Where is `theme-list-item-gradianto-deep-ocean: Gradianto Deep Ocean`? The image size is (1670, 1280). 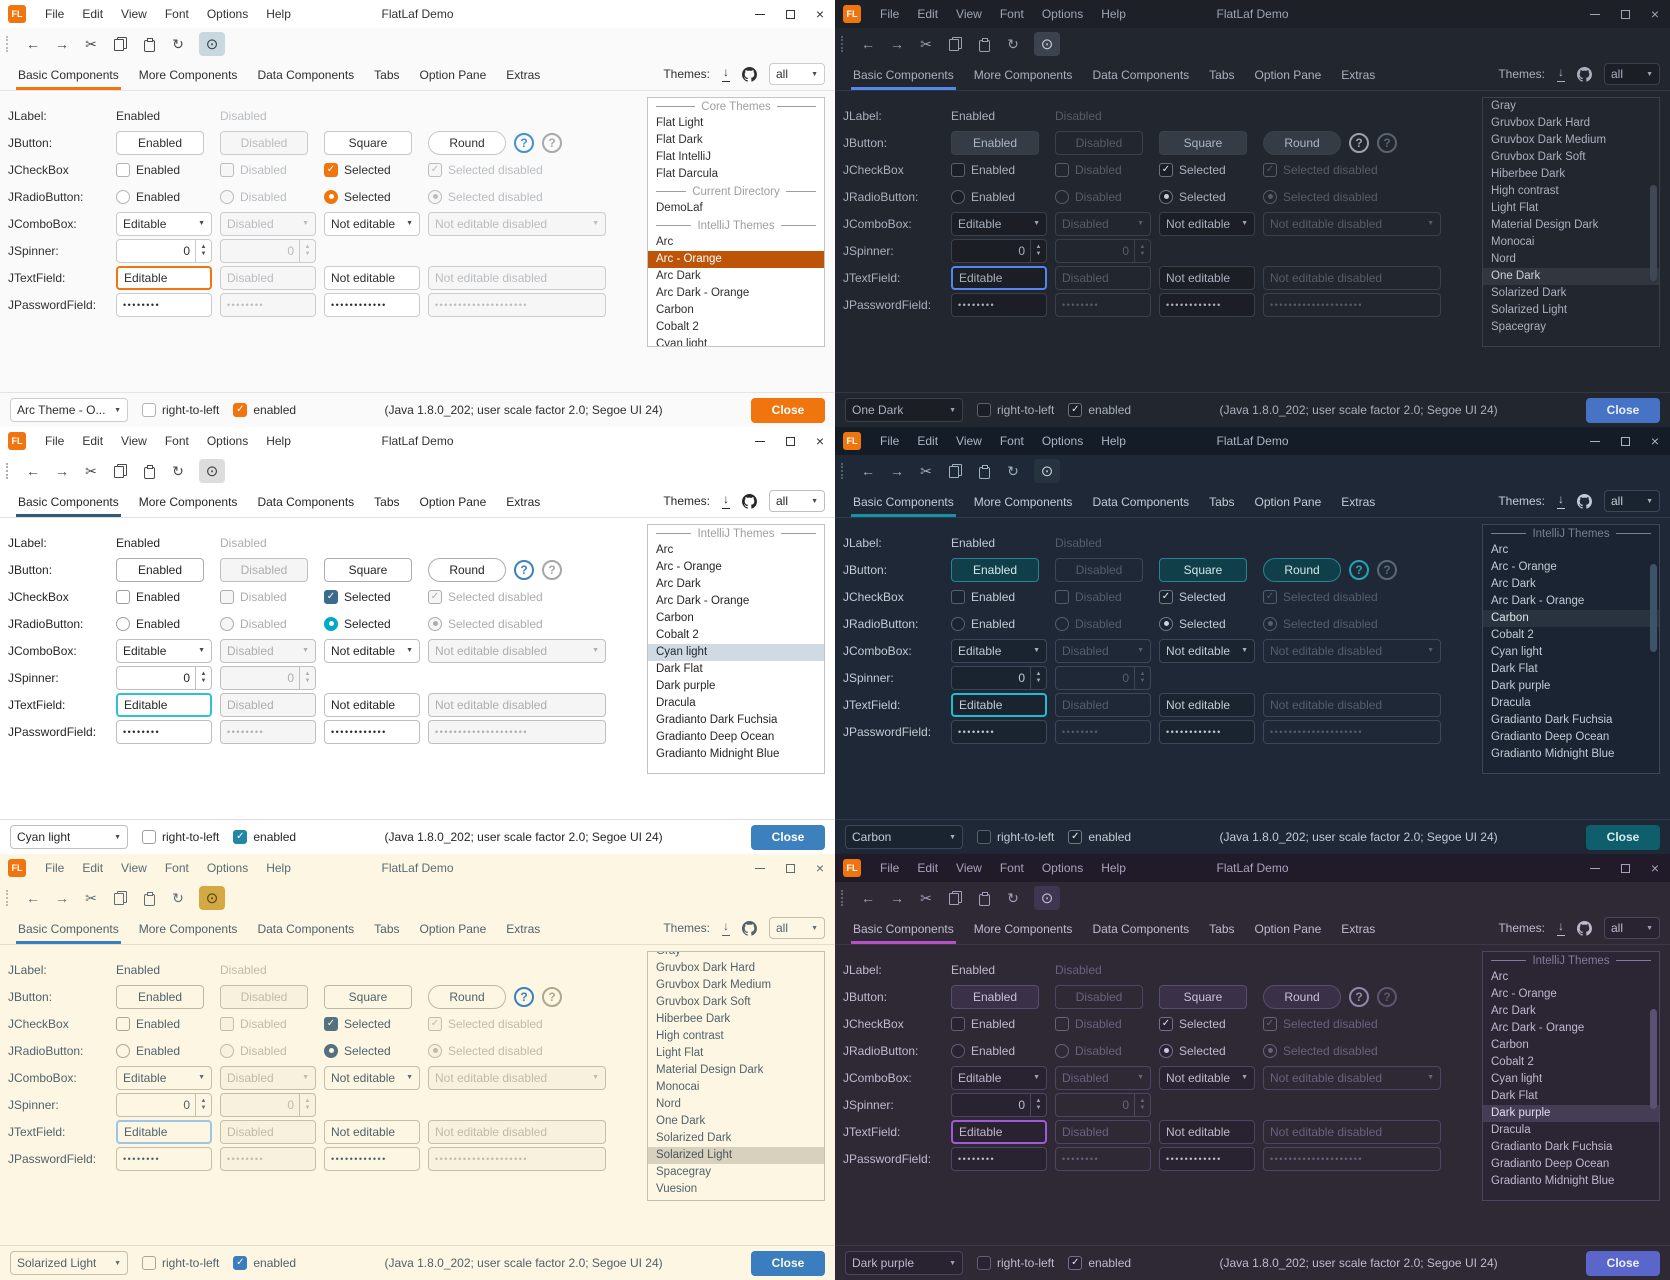
theme-list-item-gradianto-deep-ocean: Gradianto Deep Ocean is located at coordinates (1550, 737).